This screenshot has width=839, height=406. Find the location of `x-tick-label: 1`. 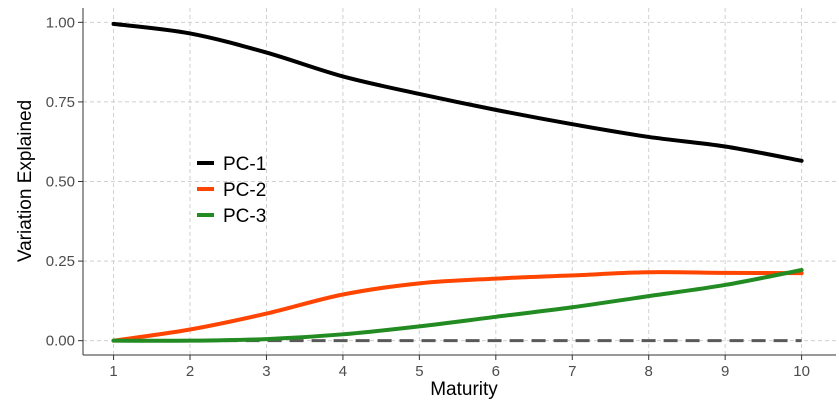

x-tick-label: 1 is located at coordinates (113, 371).